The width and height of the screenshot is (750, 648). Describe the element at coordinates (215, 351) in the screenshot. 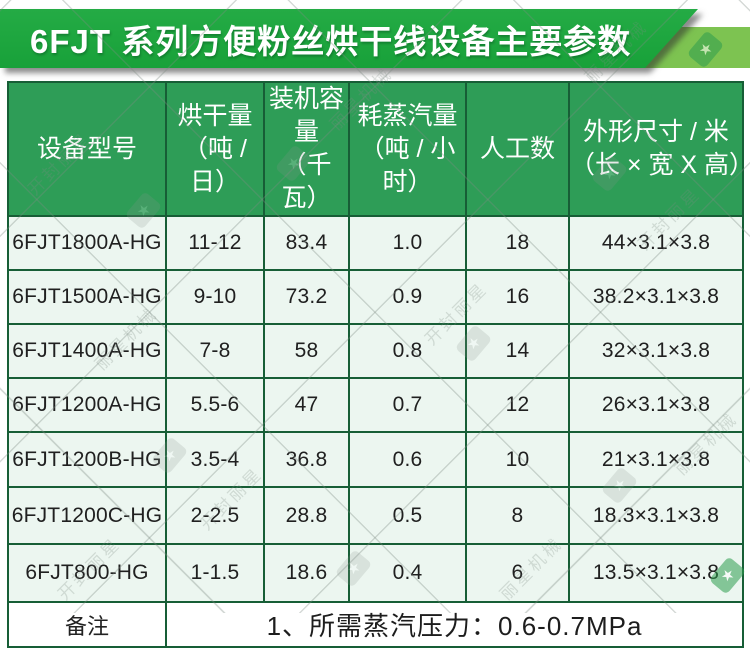

I see `cell-drying-capacity: 7-8` at that location.